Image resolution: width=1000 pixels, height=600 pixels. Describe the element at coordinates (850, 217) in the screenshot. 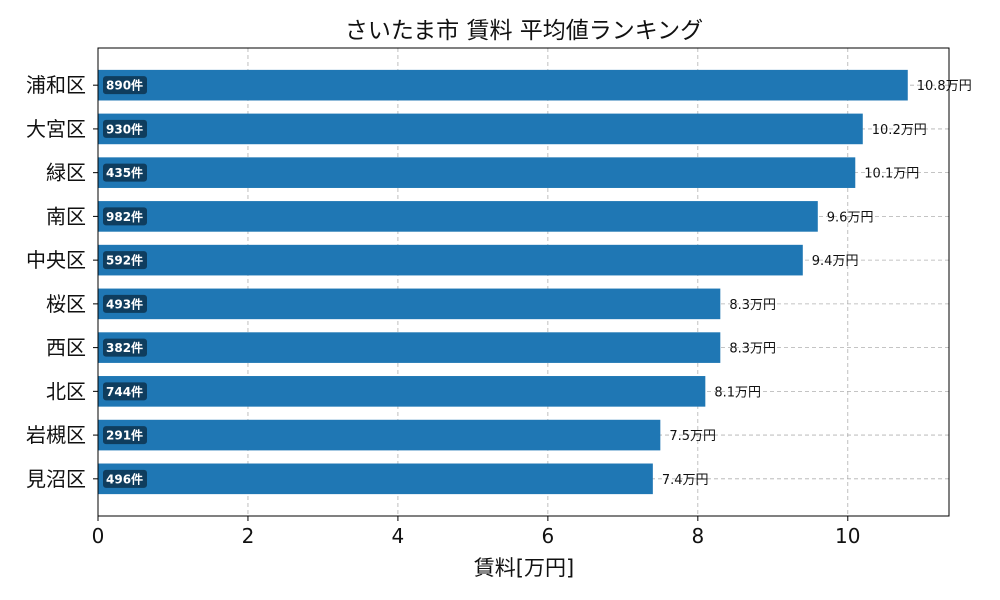

I see `value-label: 9.6万円` at that location.